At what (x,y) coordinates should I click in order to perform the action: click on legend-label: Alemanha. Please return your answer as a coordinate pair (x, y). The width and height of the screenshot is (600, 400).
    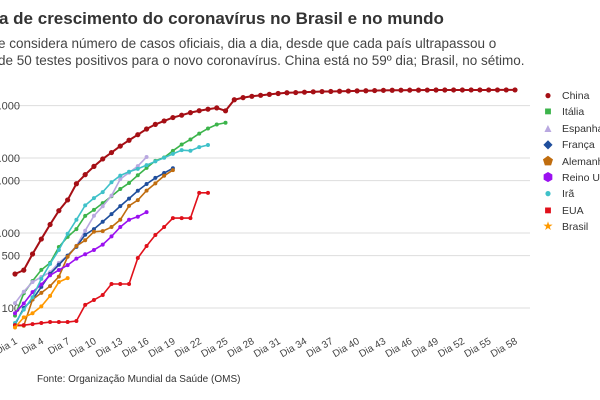
    Looking at the image, I should click on (581, 161).